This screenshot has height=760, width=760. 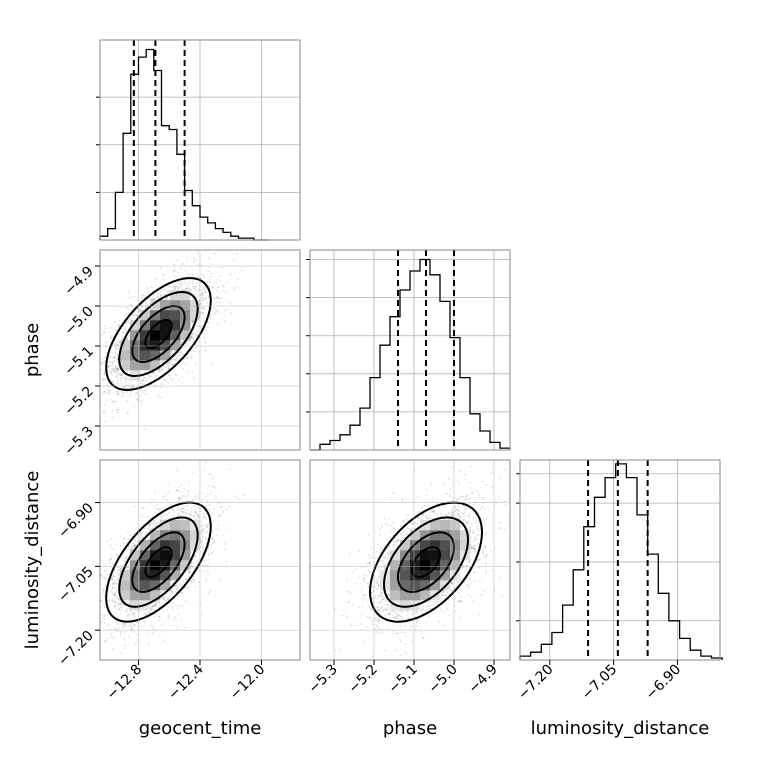 I want to click on panel-geocent_time-phase, so click(x=200, y=350).